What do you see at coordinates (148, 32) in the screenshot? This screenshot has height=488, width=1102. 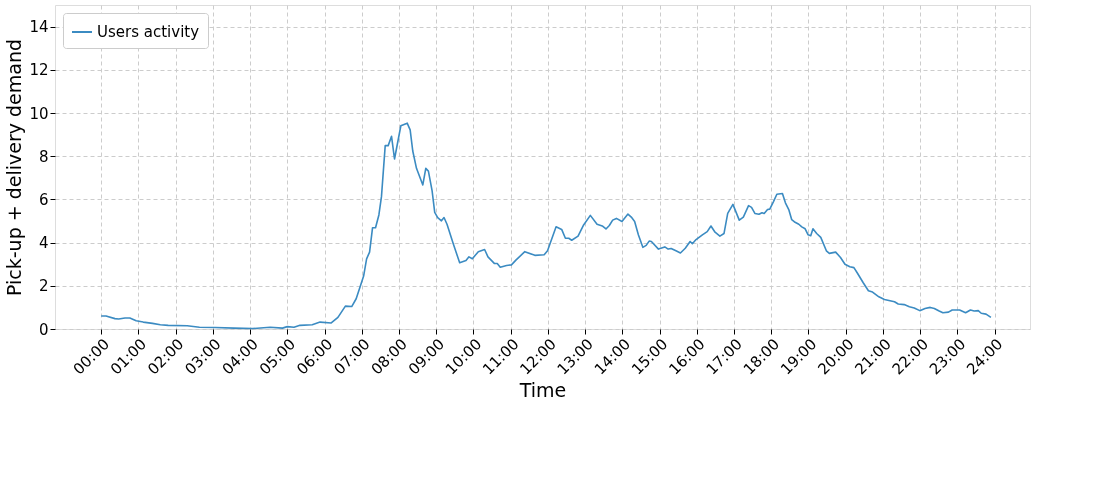 I see `legend-label: Users activity` at bounding box center [148, 32].